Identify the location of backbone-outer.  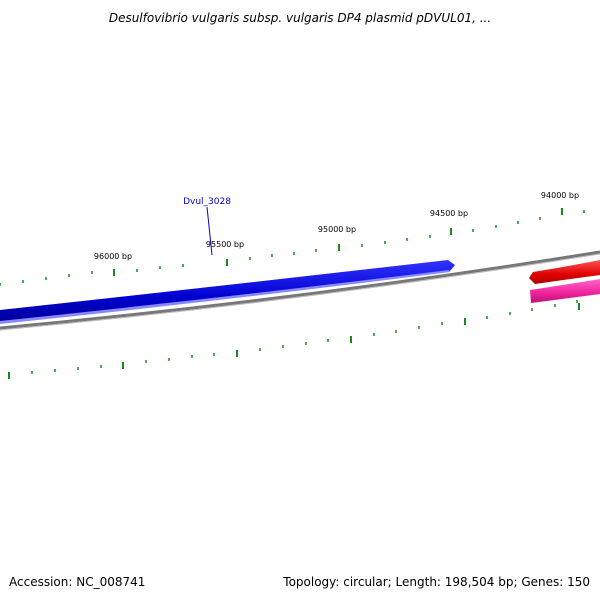
(300, 290).